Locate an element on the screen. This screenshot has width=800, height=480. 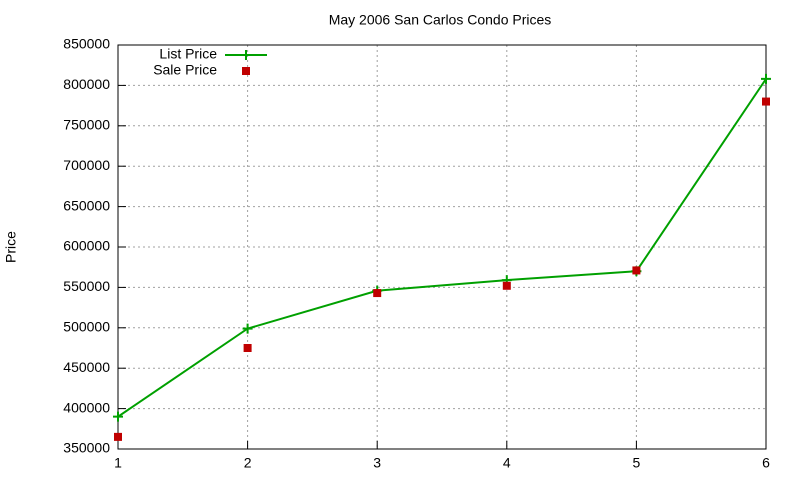
y-tick-label: 550000 is located at coordinates (86, 286).